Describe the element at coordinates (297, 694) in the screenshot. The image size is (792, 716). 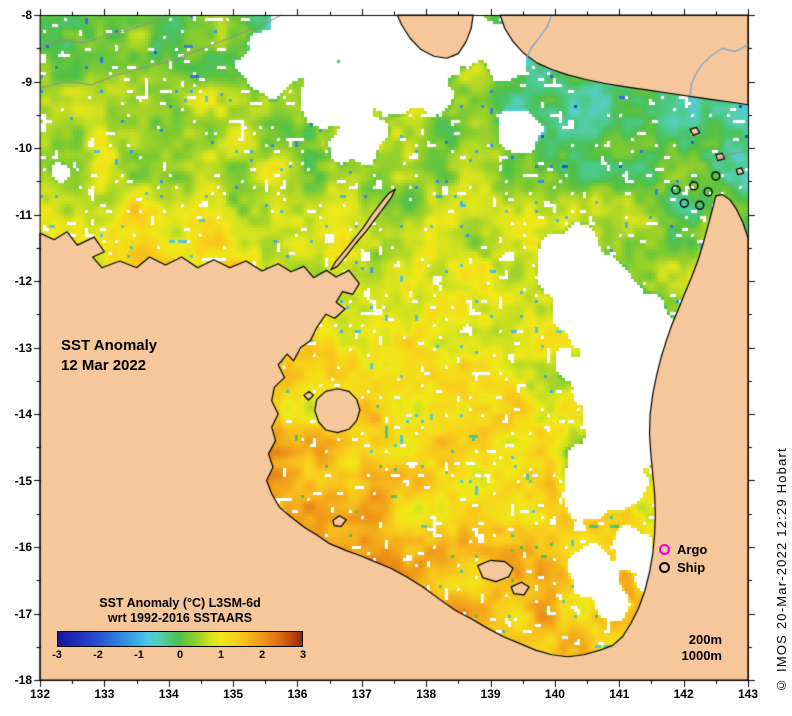
I see `x-tick-label: 136` at that location.